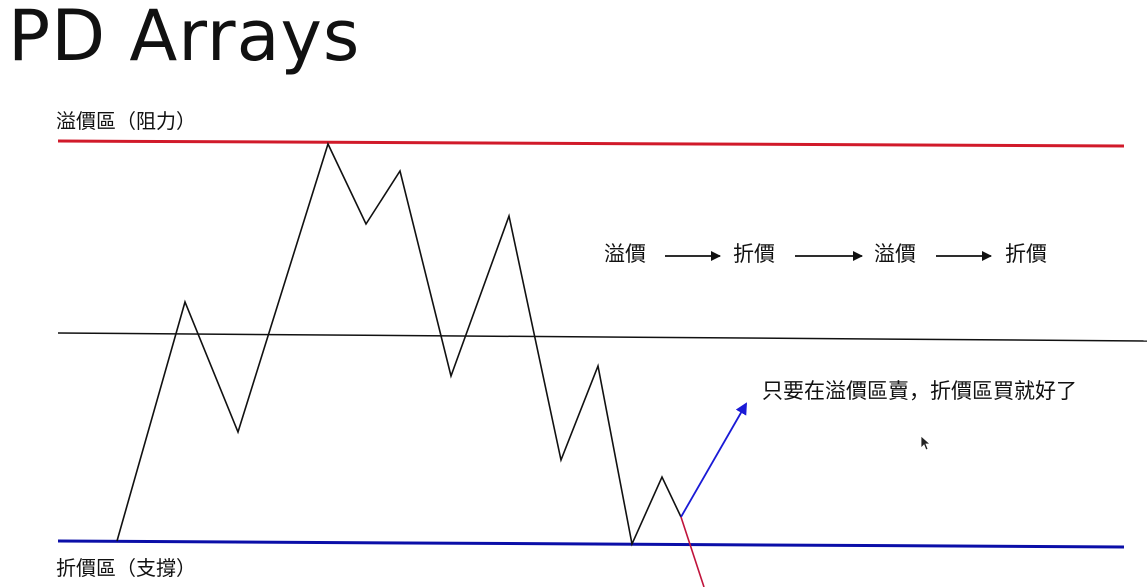 This screenshot has width=1147, height=587. I want to click on buy-arrow, so click(713, 460).